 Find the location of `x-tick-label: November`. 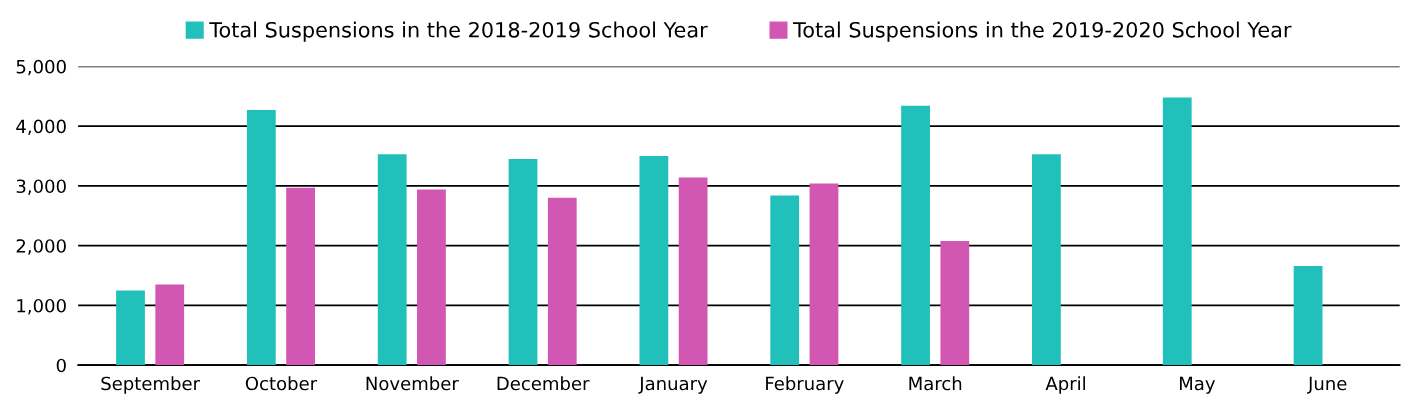

x-tick-label: November is located at coordinates (412, 383).